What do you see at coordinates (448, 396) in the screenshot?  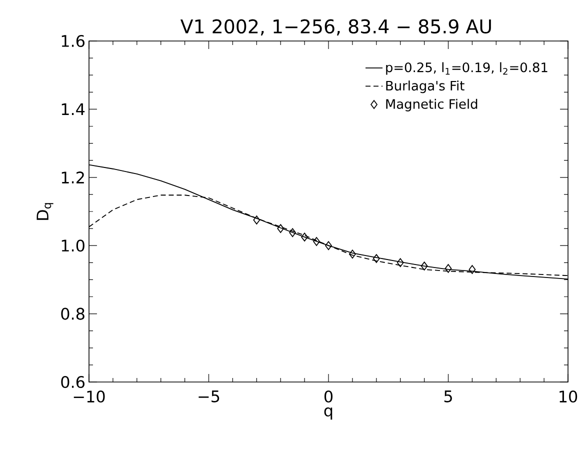 I see `x-tick-label: 5` at bounding box center [448, 396].